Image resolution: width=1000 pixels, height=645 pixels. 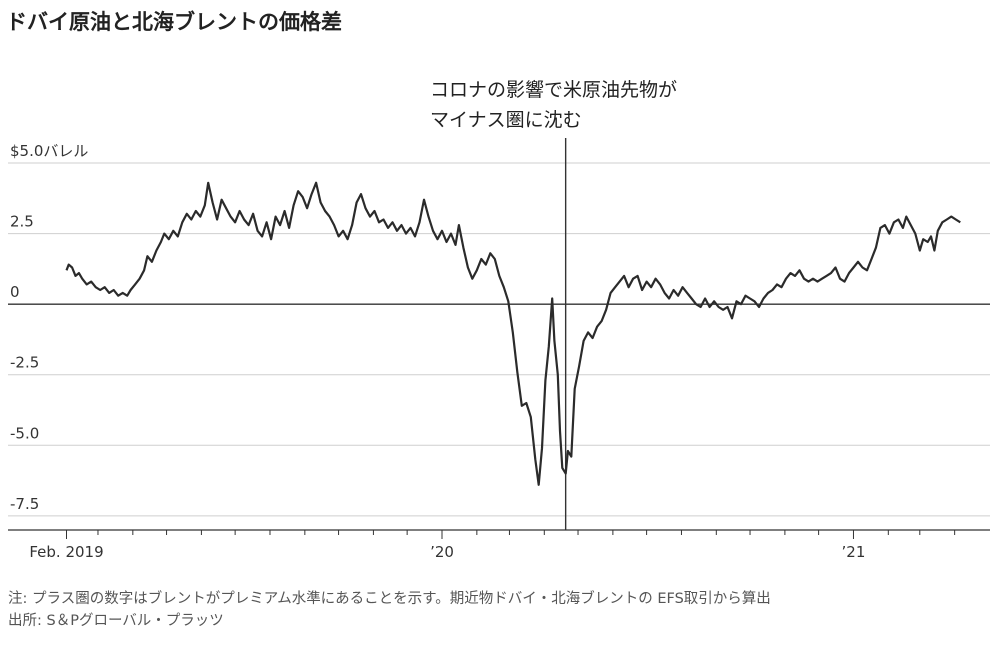 I want to click on y-tick-label: -7.5, so click(x=24, y=504).